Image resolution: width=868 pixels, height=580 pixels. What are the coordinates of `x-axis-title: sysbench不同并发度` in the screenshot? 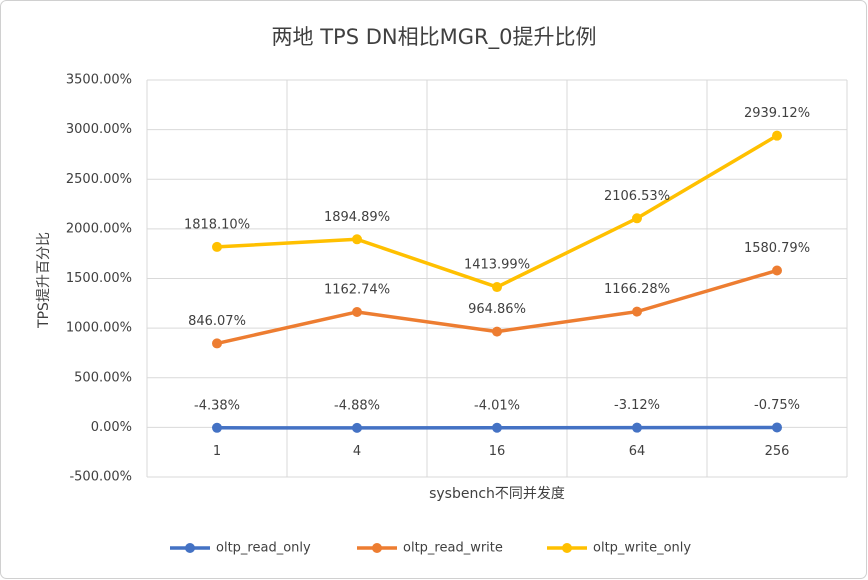 It's located at (497, 494).